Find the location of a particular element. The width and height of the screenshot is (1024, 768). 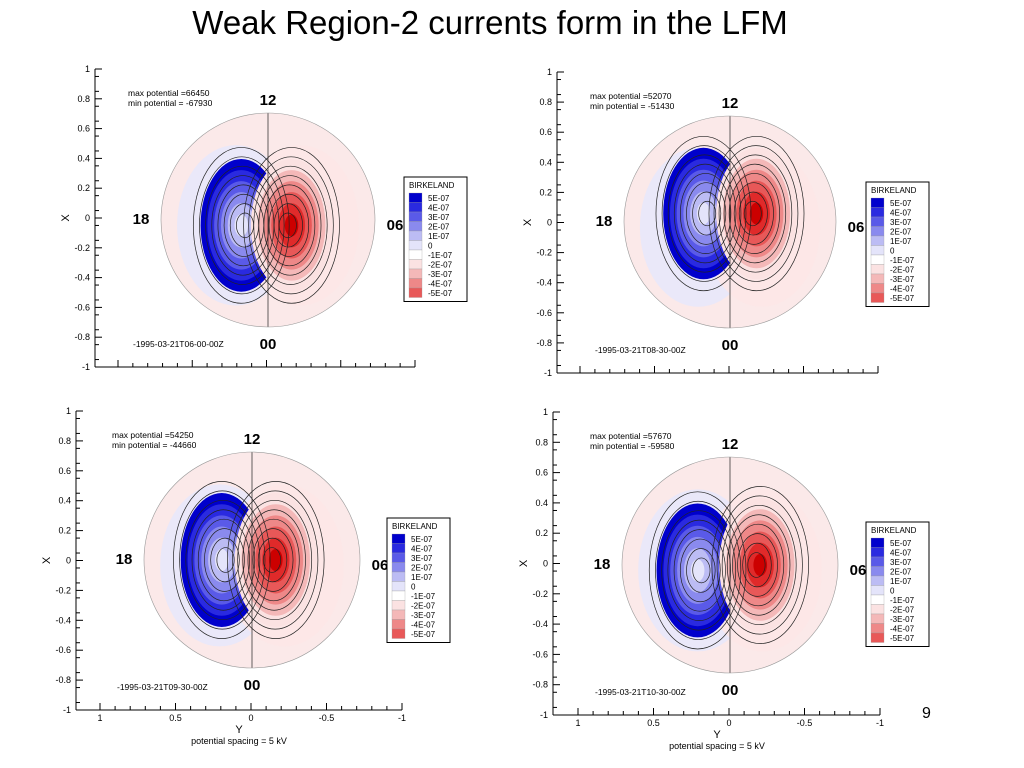

max-potential-label: max potential =57670 is located at coordinates (631, 436).